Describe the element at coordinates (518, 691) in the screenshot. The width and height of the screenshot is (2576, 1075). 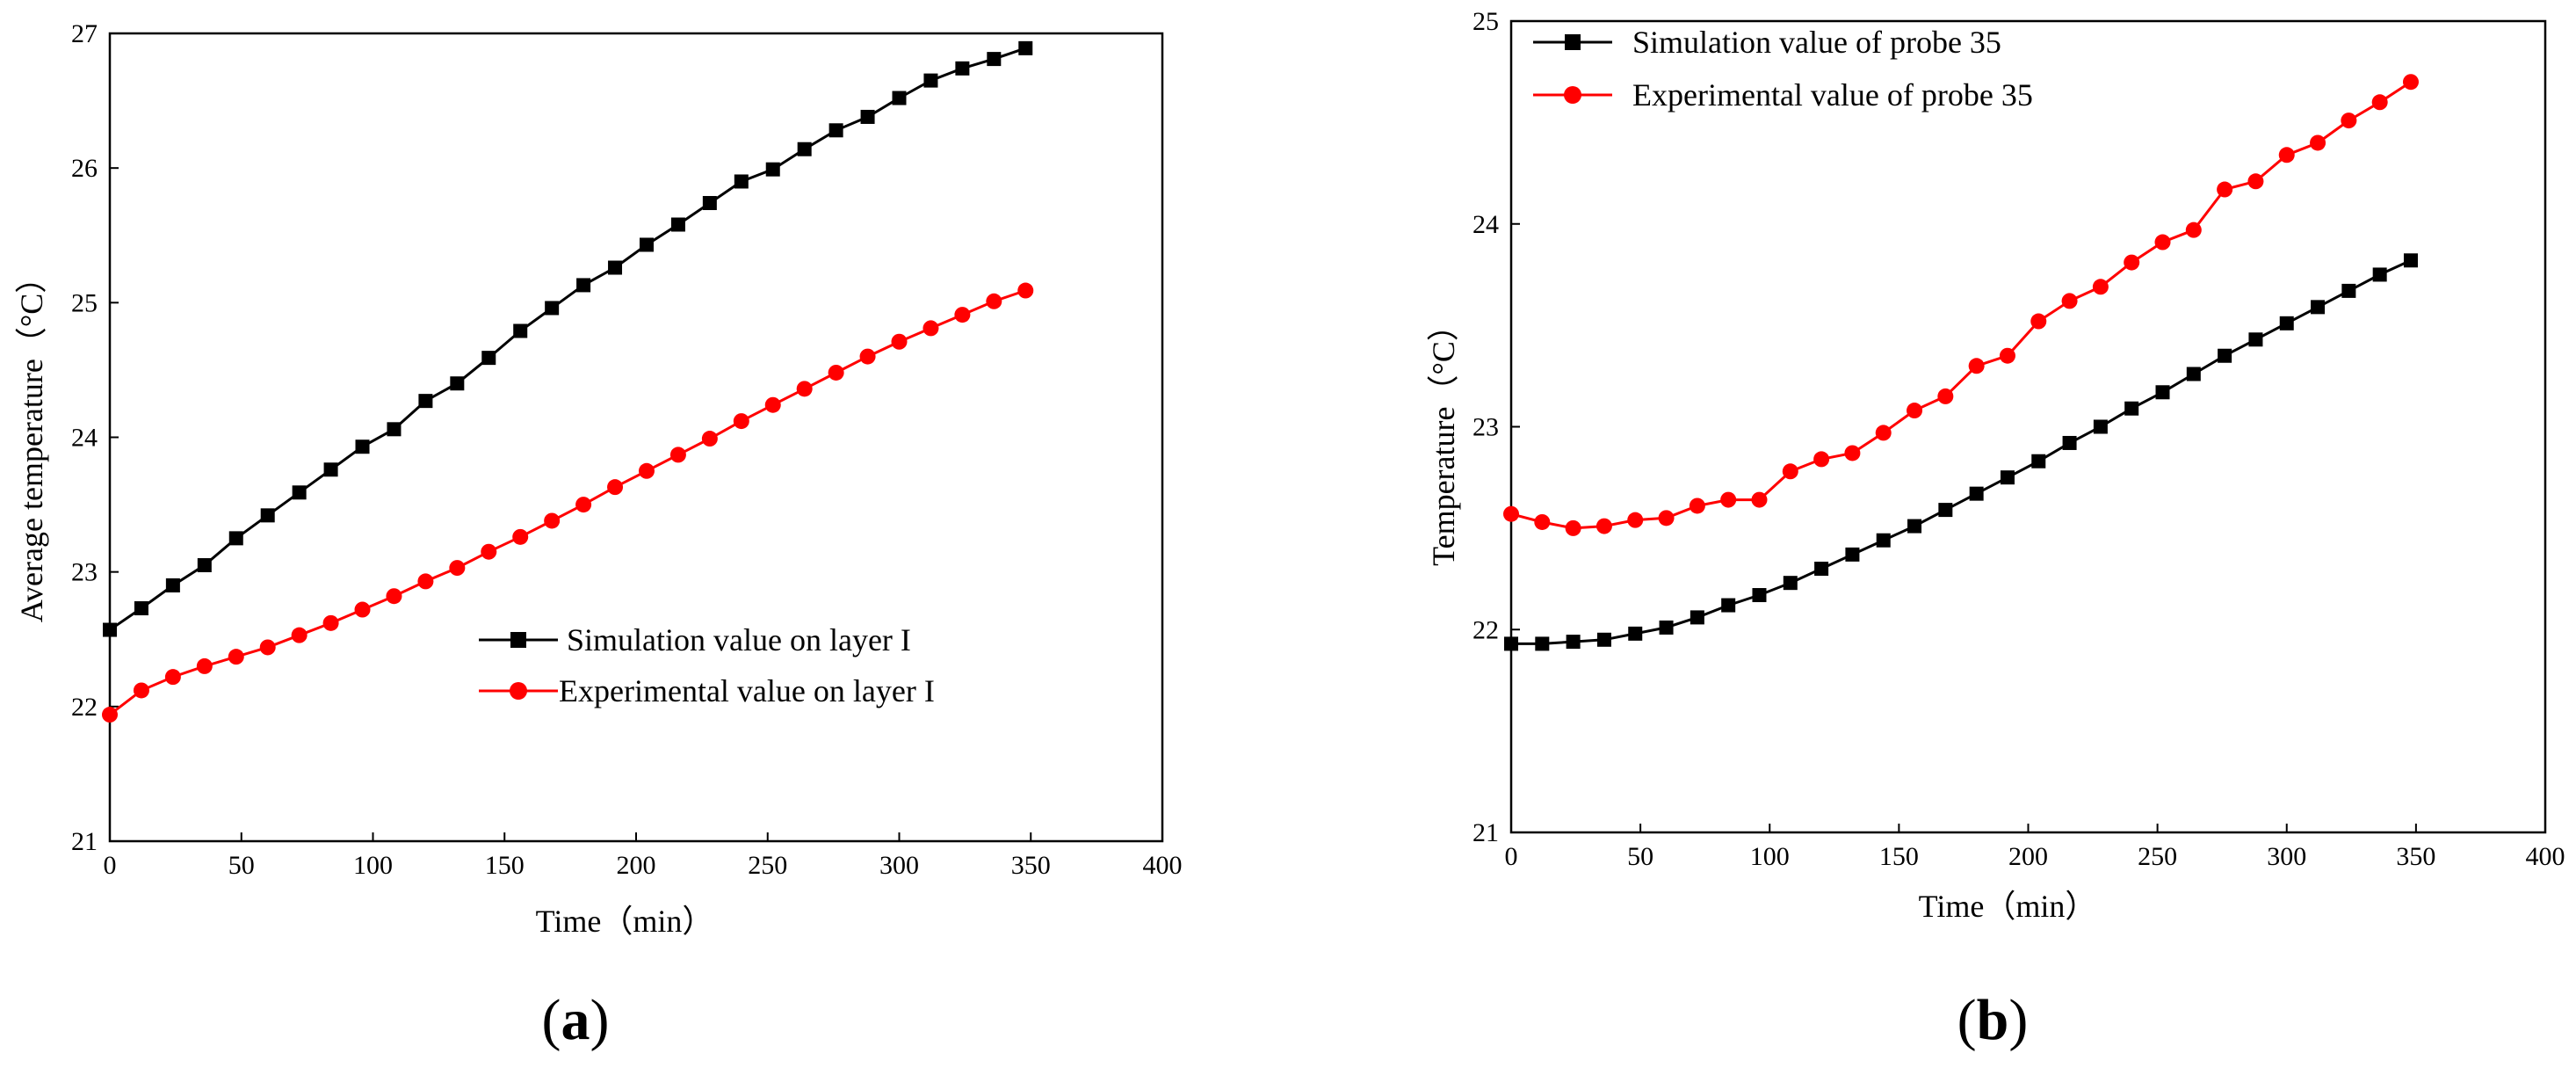
I see `panel-a-legend-marker-experimental` at that location.